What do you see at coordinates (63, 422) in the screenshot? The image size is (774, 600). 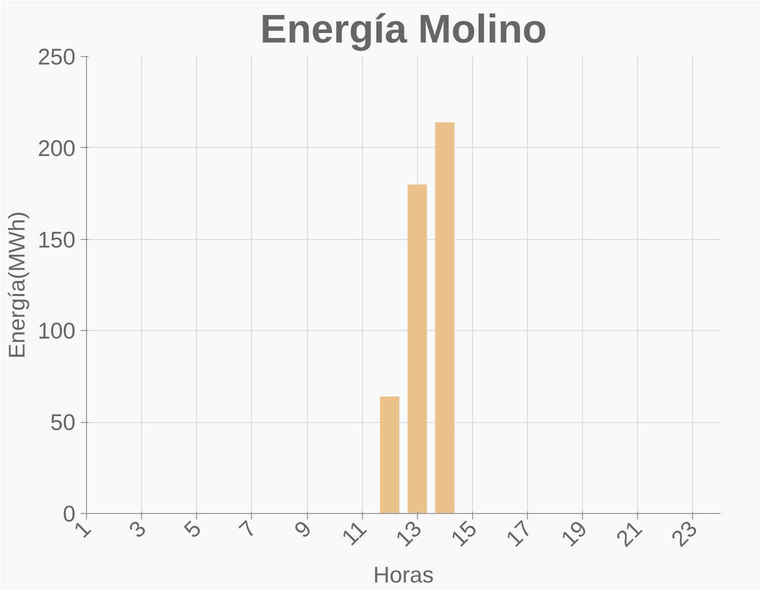 I see `y-tick-label: 50` at bounding box center [63, 422].